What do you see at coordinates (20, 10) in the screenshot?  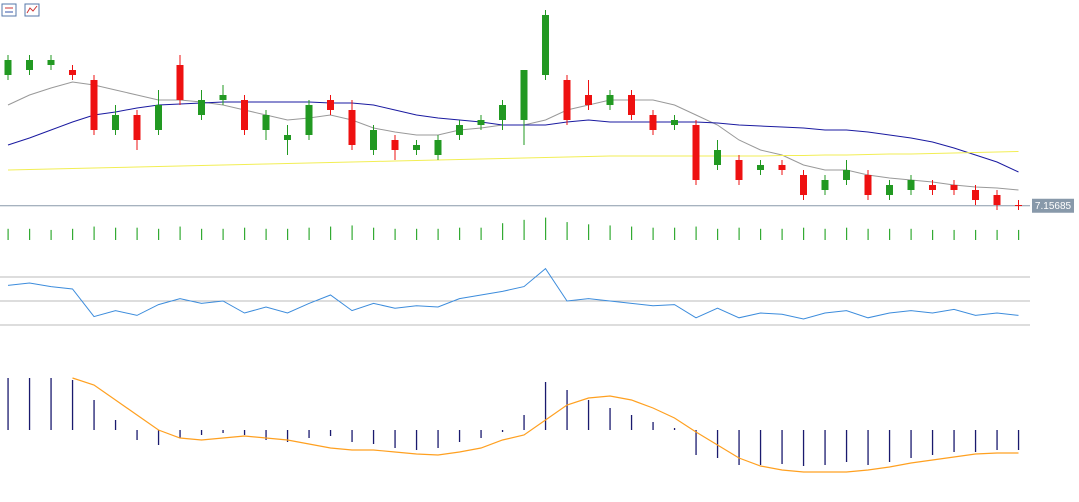 I see `toolbar-icons` at bounding box center [20, 10].